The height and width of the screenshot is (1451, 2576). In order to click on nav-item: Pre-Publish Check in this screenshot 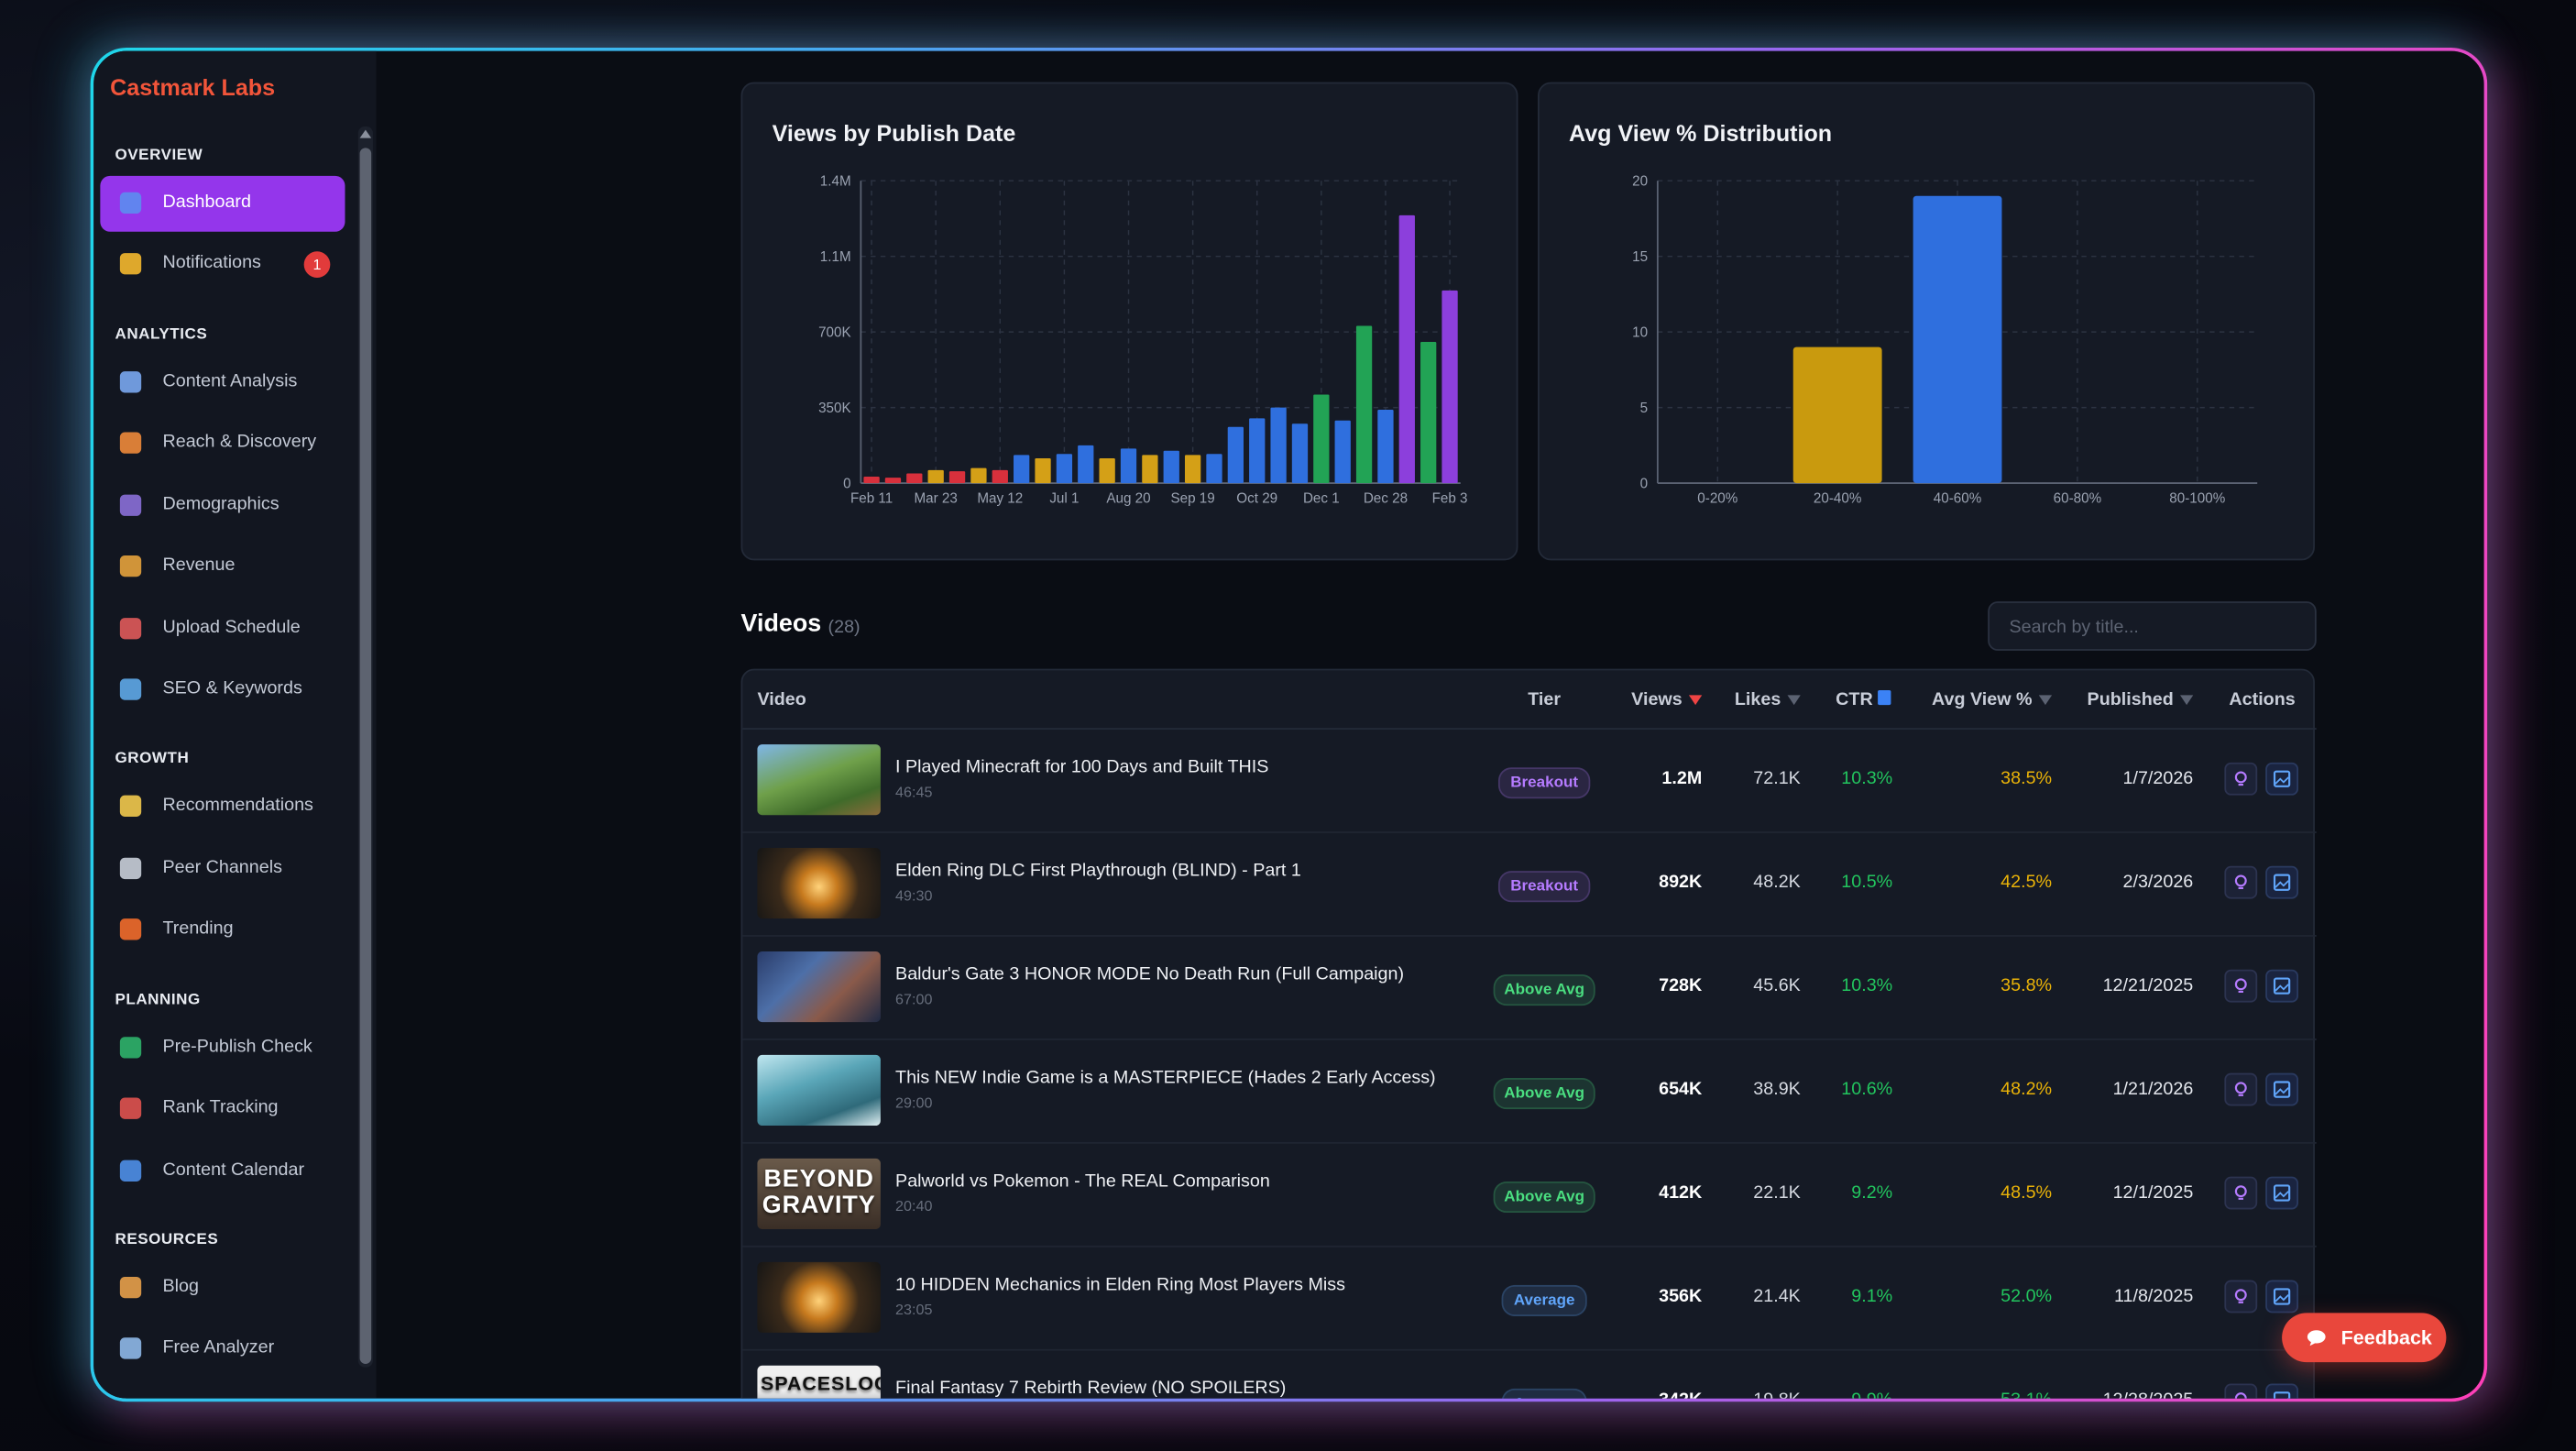, I will do `click(222, 1048)`.